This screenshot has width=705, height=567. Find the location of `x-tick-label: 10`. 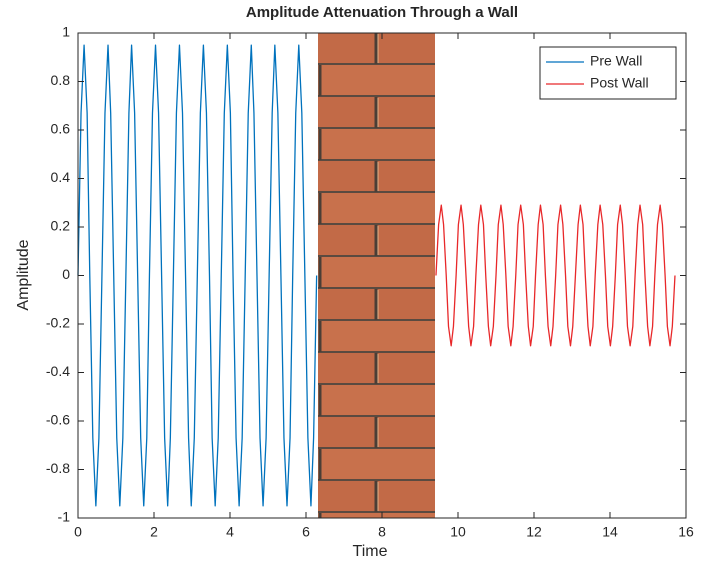

x-tick-label: 10 is located at coordinates (458, 532).